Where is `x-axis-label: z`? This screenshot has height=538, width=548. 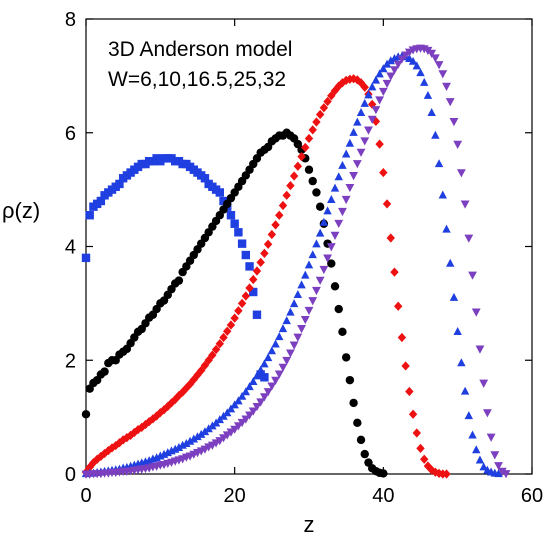 x-axis-label: z is located at coordinates (309, 524).